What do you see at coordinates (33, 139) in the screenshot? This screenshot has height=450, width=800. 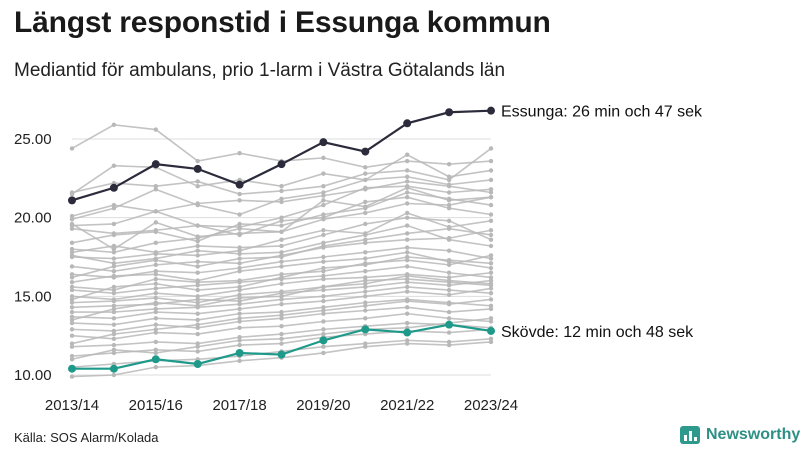 I see `y-tick-label: 25.00` at bounding box center [33, 139].